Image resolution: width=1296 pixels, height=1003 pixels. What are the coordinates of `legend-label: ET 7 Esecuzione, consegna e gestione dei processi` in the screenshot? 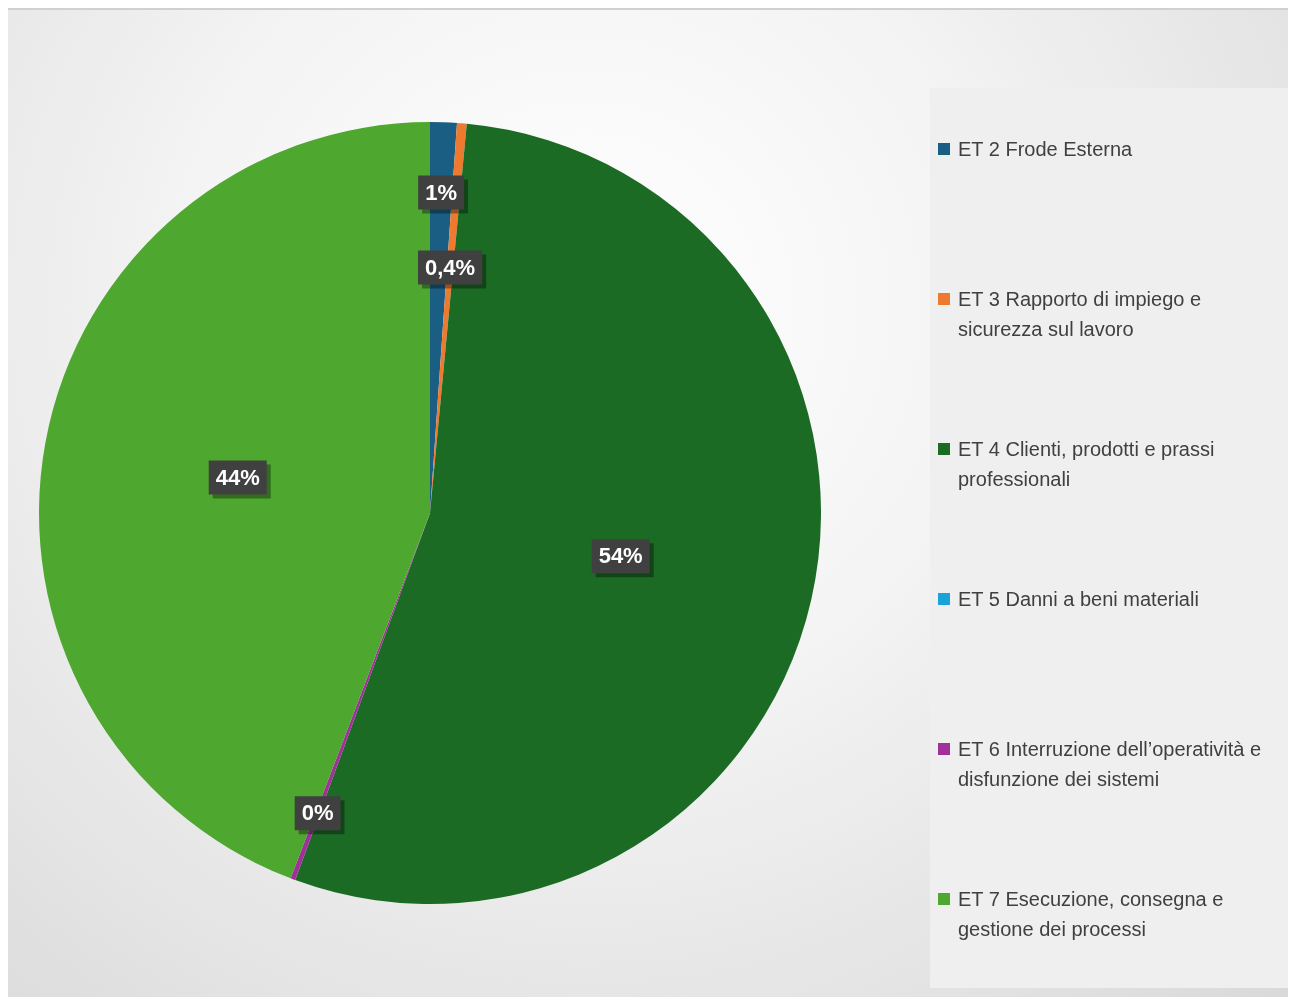 It's located at (1091, 914).